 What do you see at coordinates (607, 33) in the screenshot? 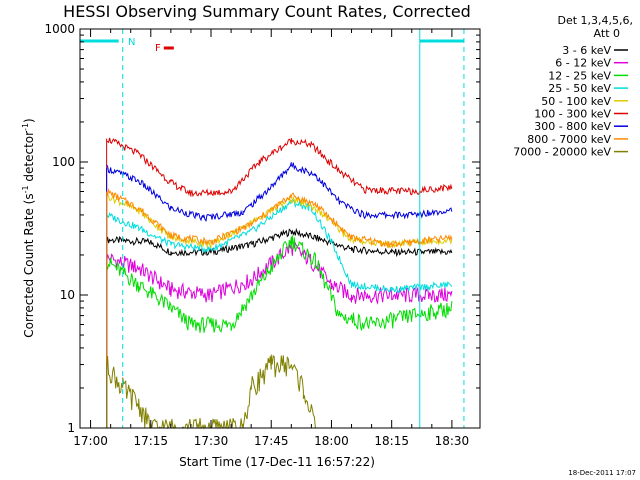
I see `legend-header-line-2: Att 0` at bounding box center [607, 33].